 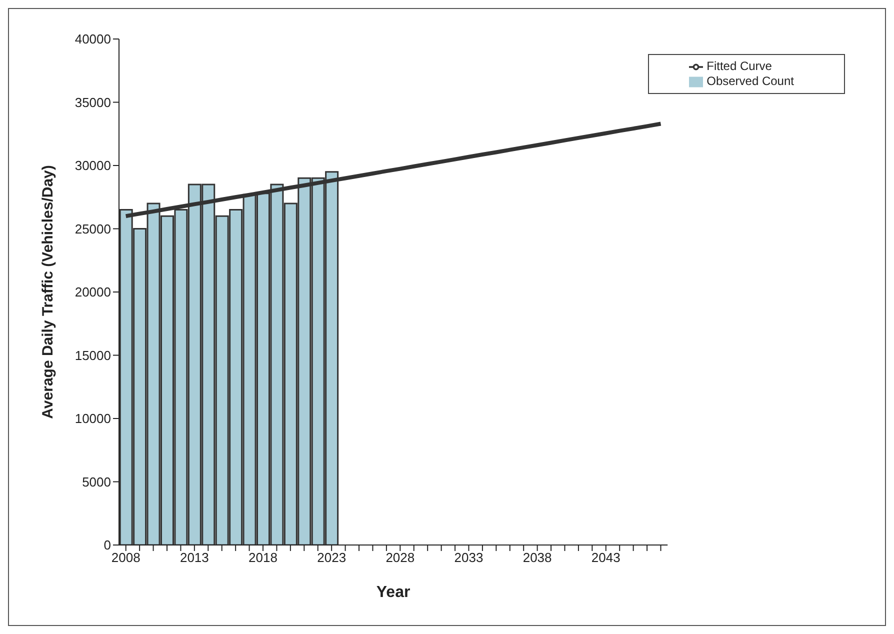 What do you see at coordinates (194, 558) in the screenshot?
I see `x-tick-label: 2013` at bounding box center [194, 558].